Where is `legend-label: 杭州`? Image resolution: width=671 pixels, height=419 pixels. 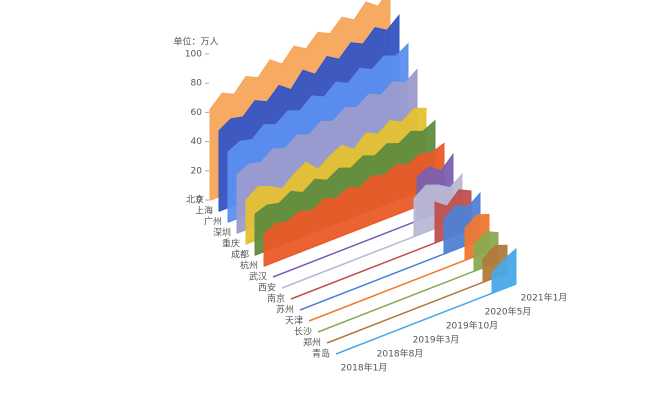 legend-label: 杭州 is located at coordinates (249, 266).